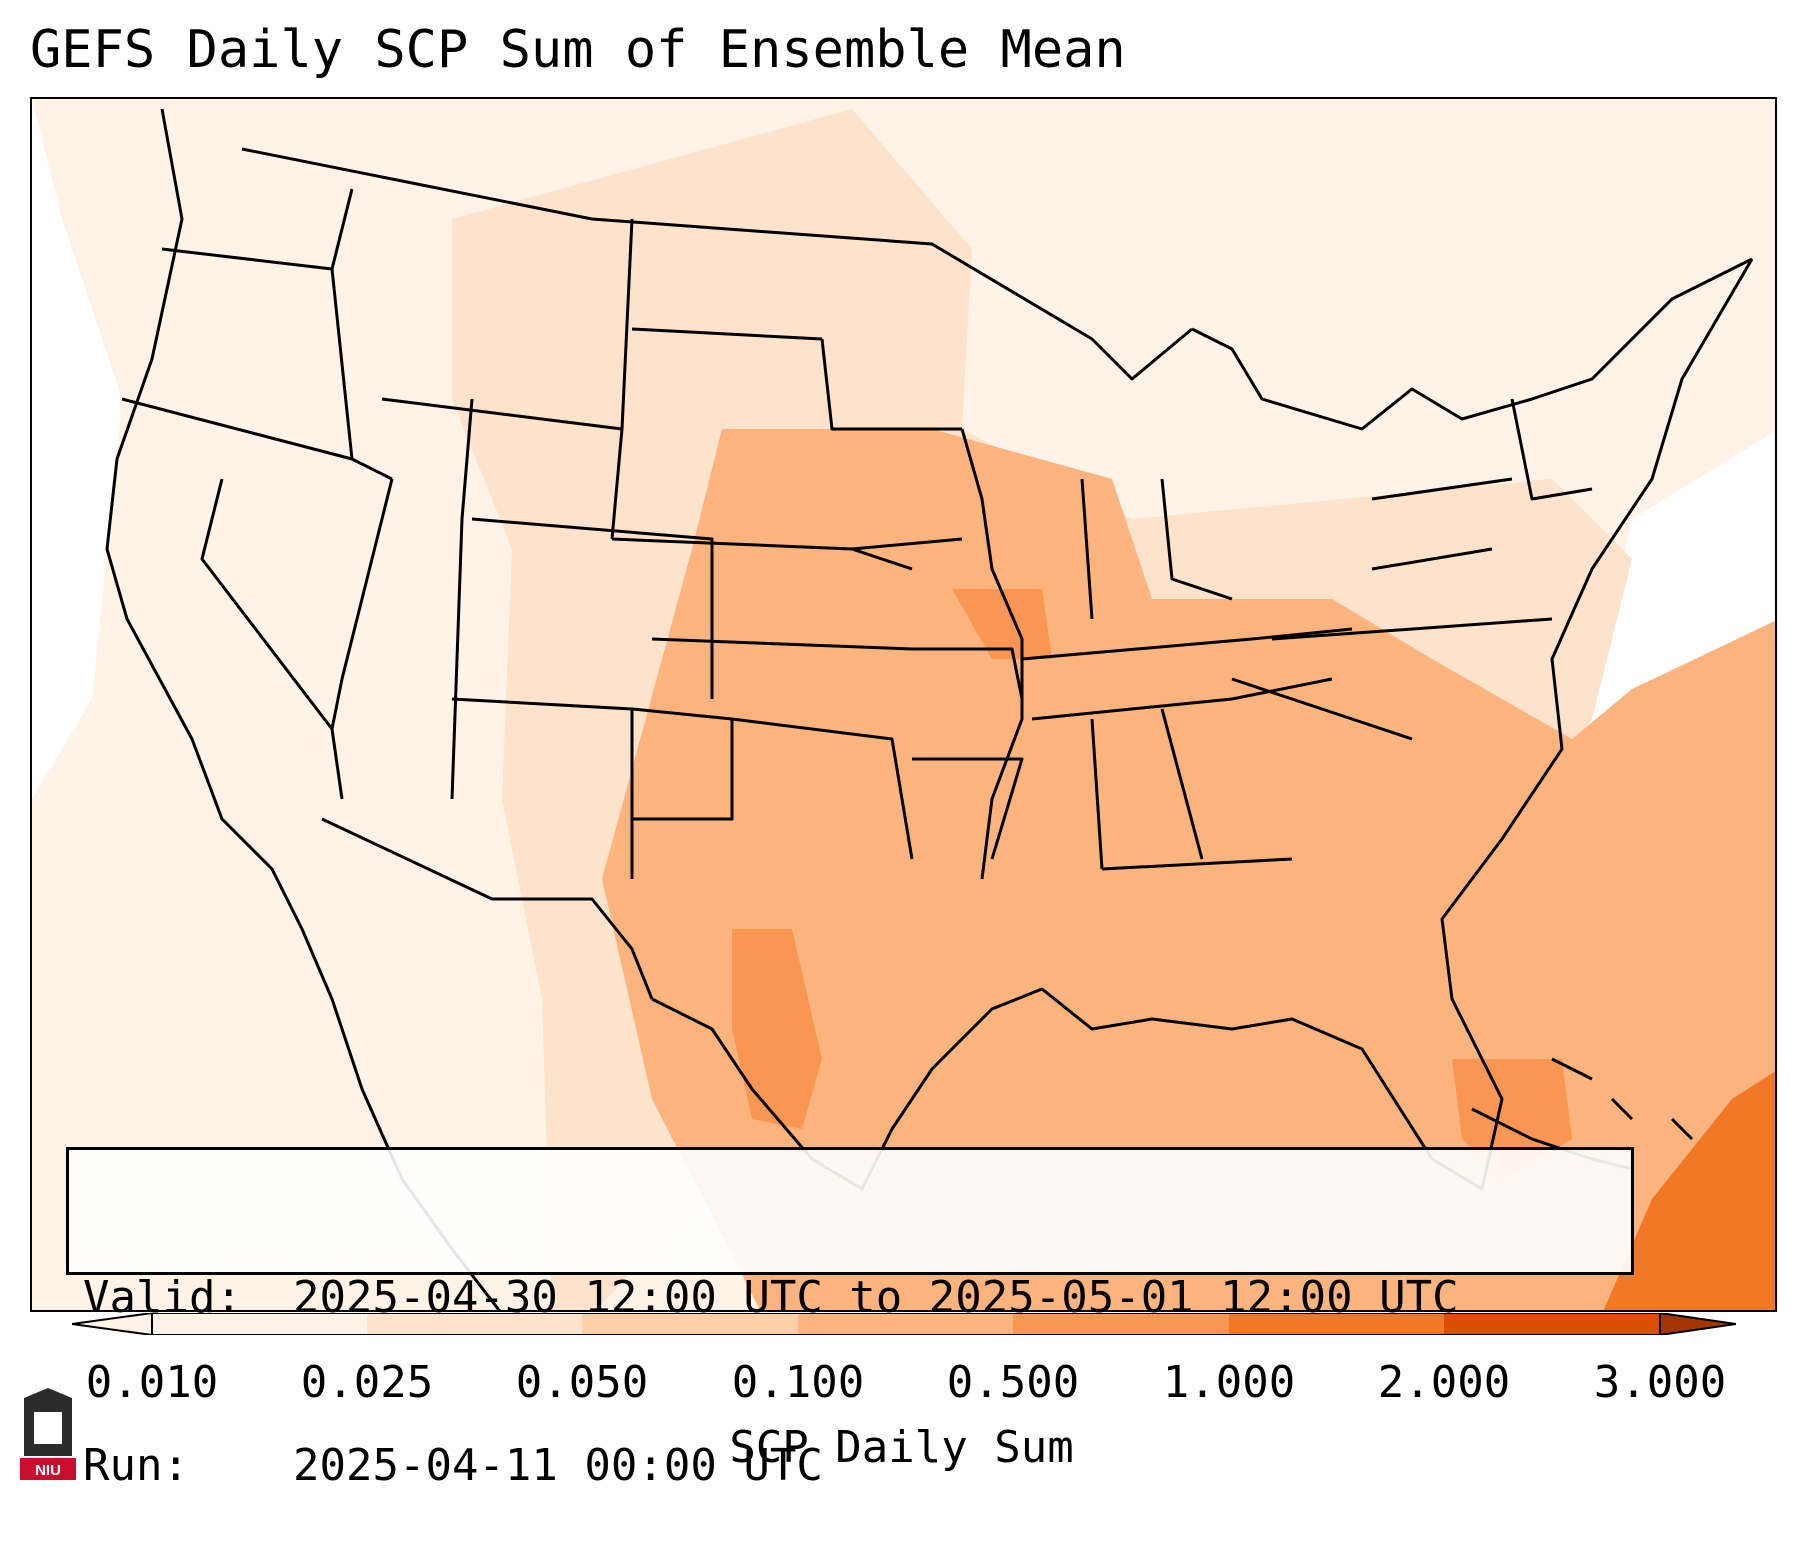 The width and height of the screenshot is (1803, 1550). I want to click on colorbar-tick-label: 0.050, so click(582, 1382).